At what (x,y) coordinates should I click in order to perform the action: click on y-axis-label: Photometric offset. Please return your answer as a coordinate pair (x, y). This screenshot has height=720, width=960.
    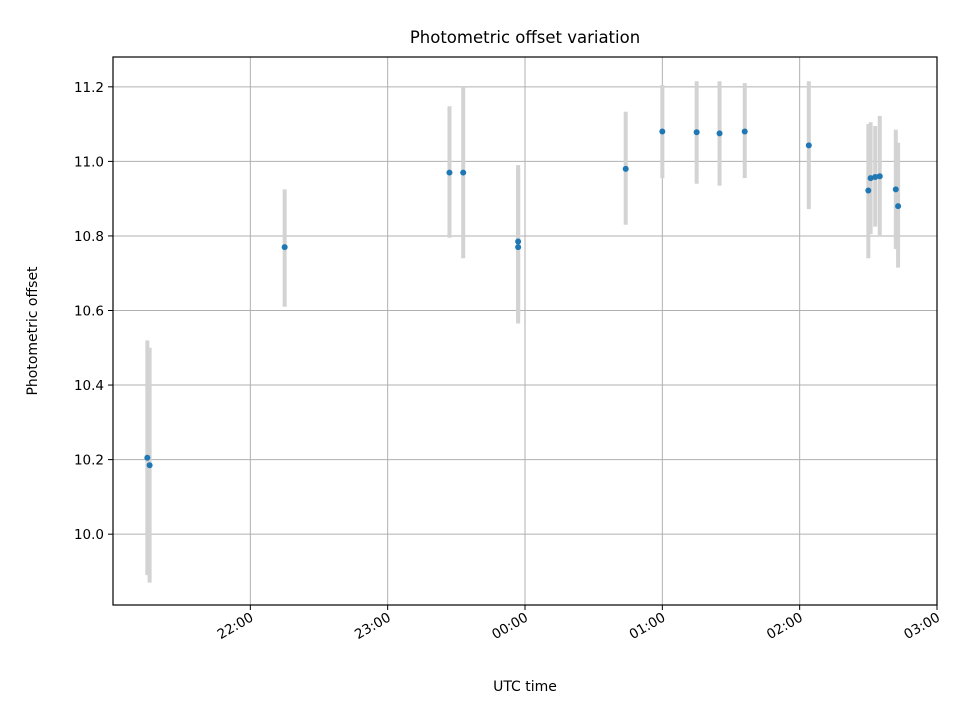
    Looking at the image, I should click on (33, 331).